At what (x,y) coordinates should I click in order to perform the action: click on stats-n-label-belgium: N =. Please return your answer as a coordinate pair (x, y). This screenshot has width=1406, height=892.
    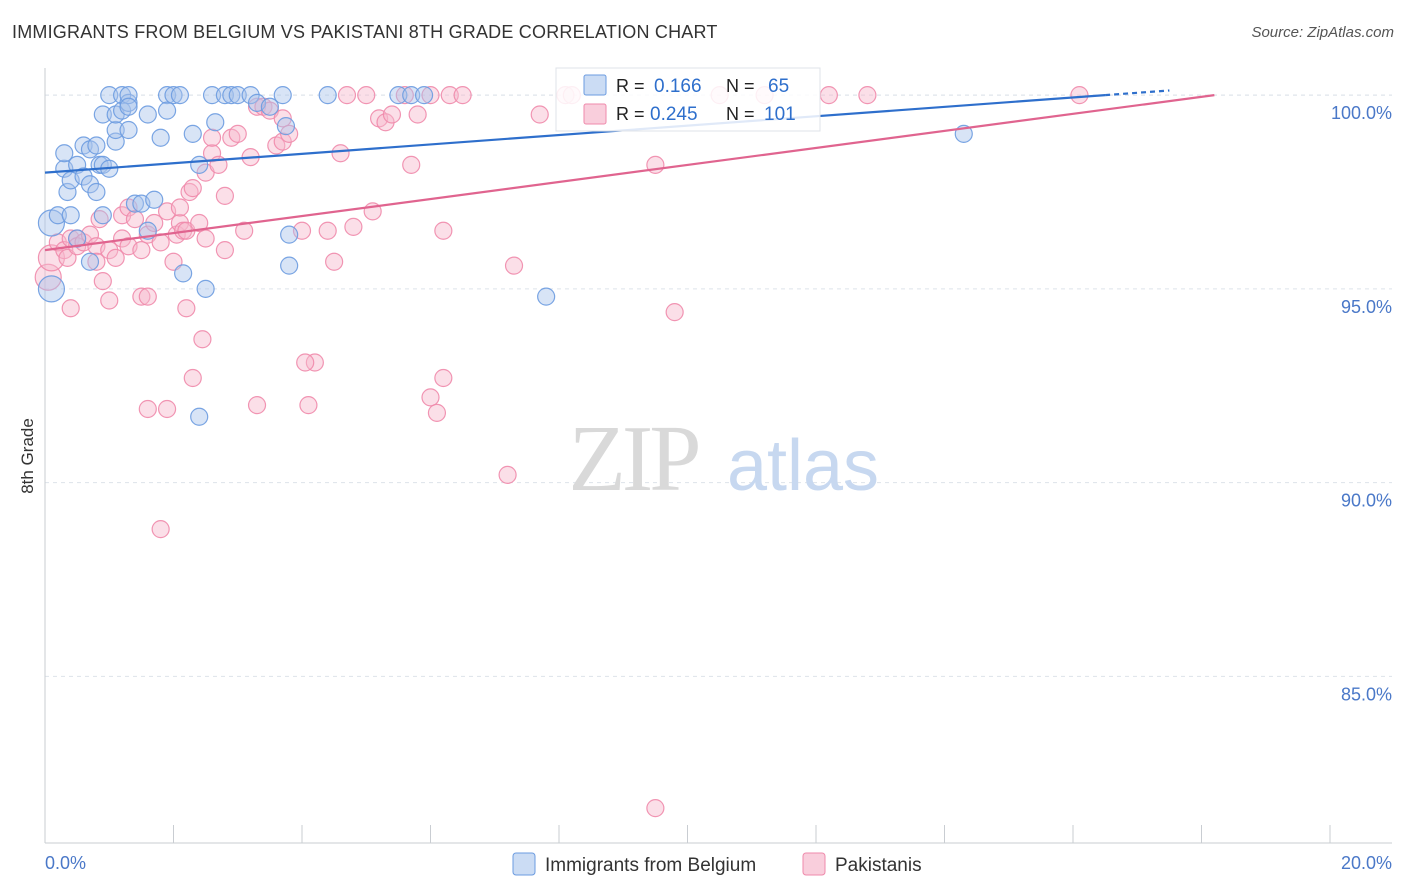
    Looking at the image, I should click on (740, 86).